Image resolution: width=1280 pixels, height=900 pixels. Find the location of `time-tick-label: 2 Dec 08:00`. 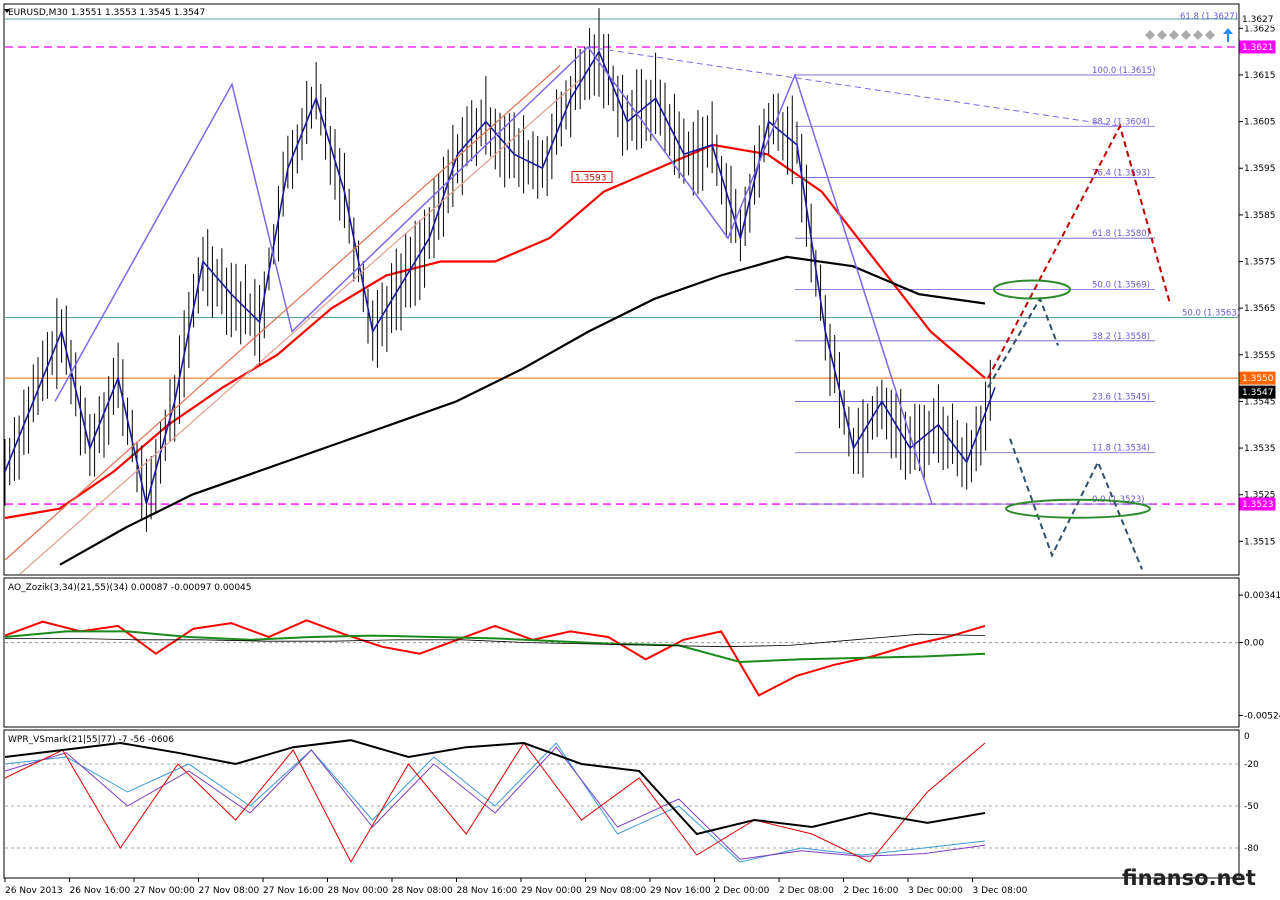

time-tick-label: 2 Dec 08:00 is located at coordinates (806, 891).